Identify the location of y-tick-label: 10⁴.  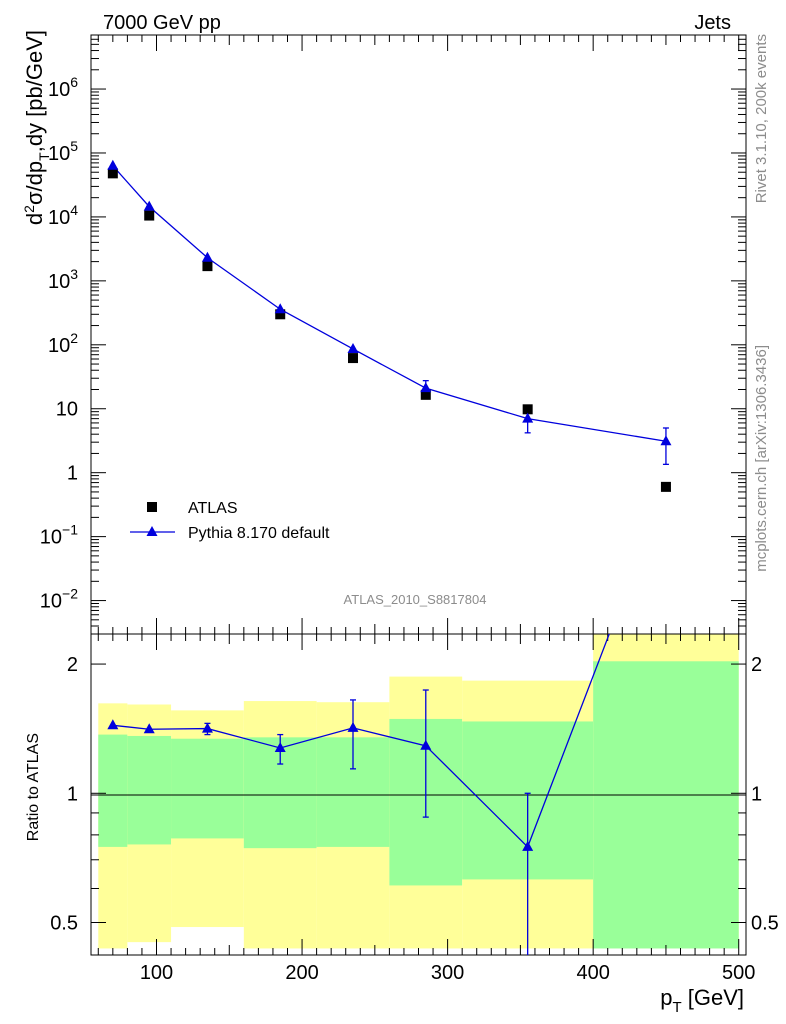
(63, 215).